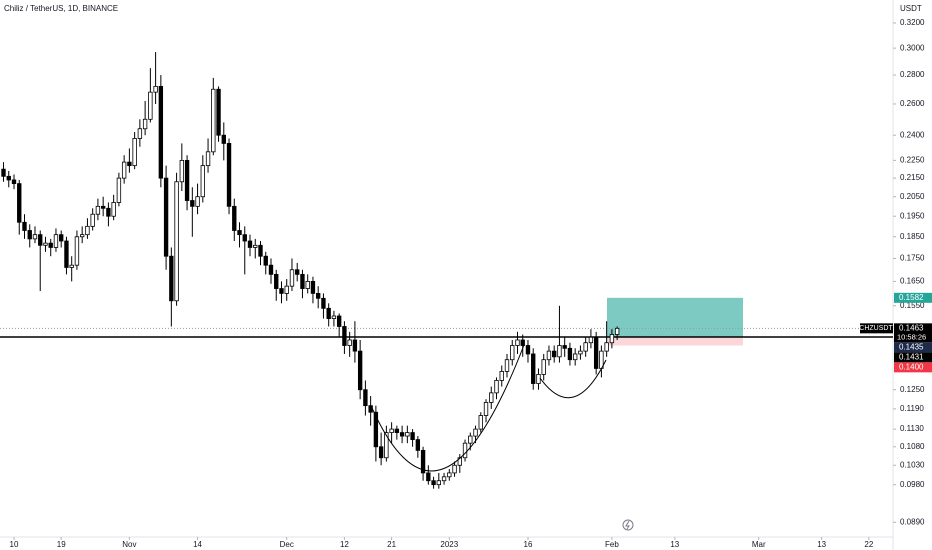 This screenshot has height=550, width=932. What do you see at coordinates (759, 544) in the screenshot?
I see `x-tick-label: Mar` at bounding box center [759, 544].